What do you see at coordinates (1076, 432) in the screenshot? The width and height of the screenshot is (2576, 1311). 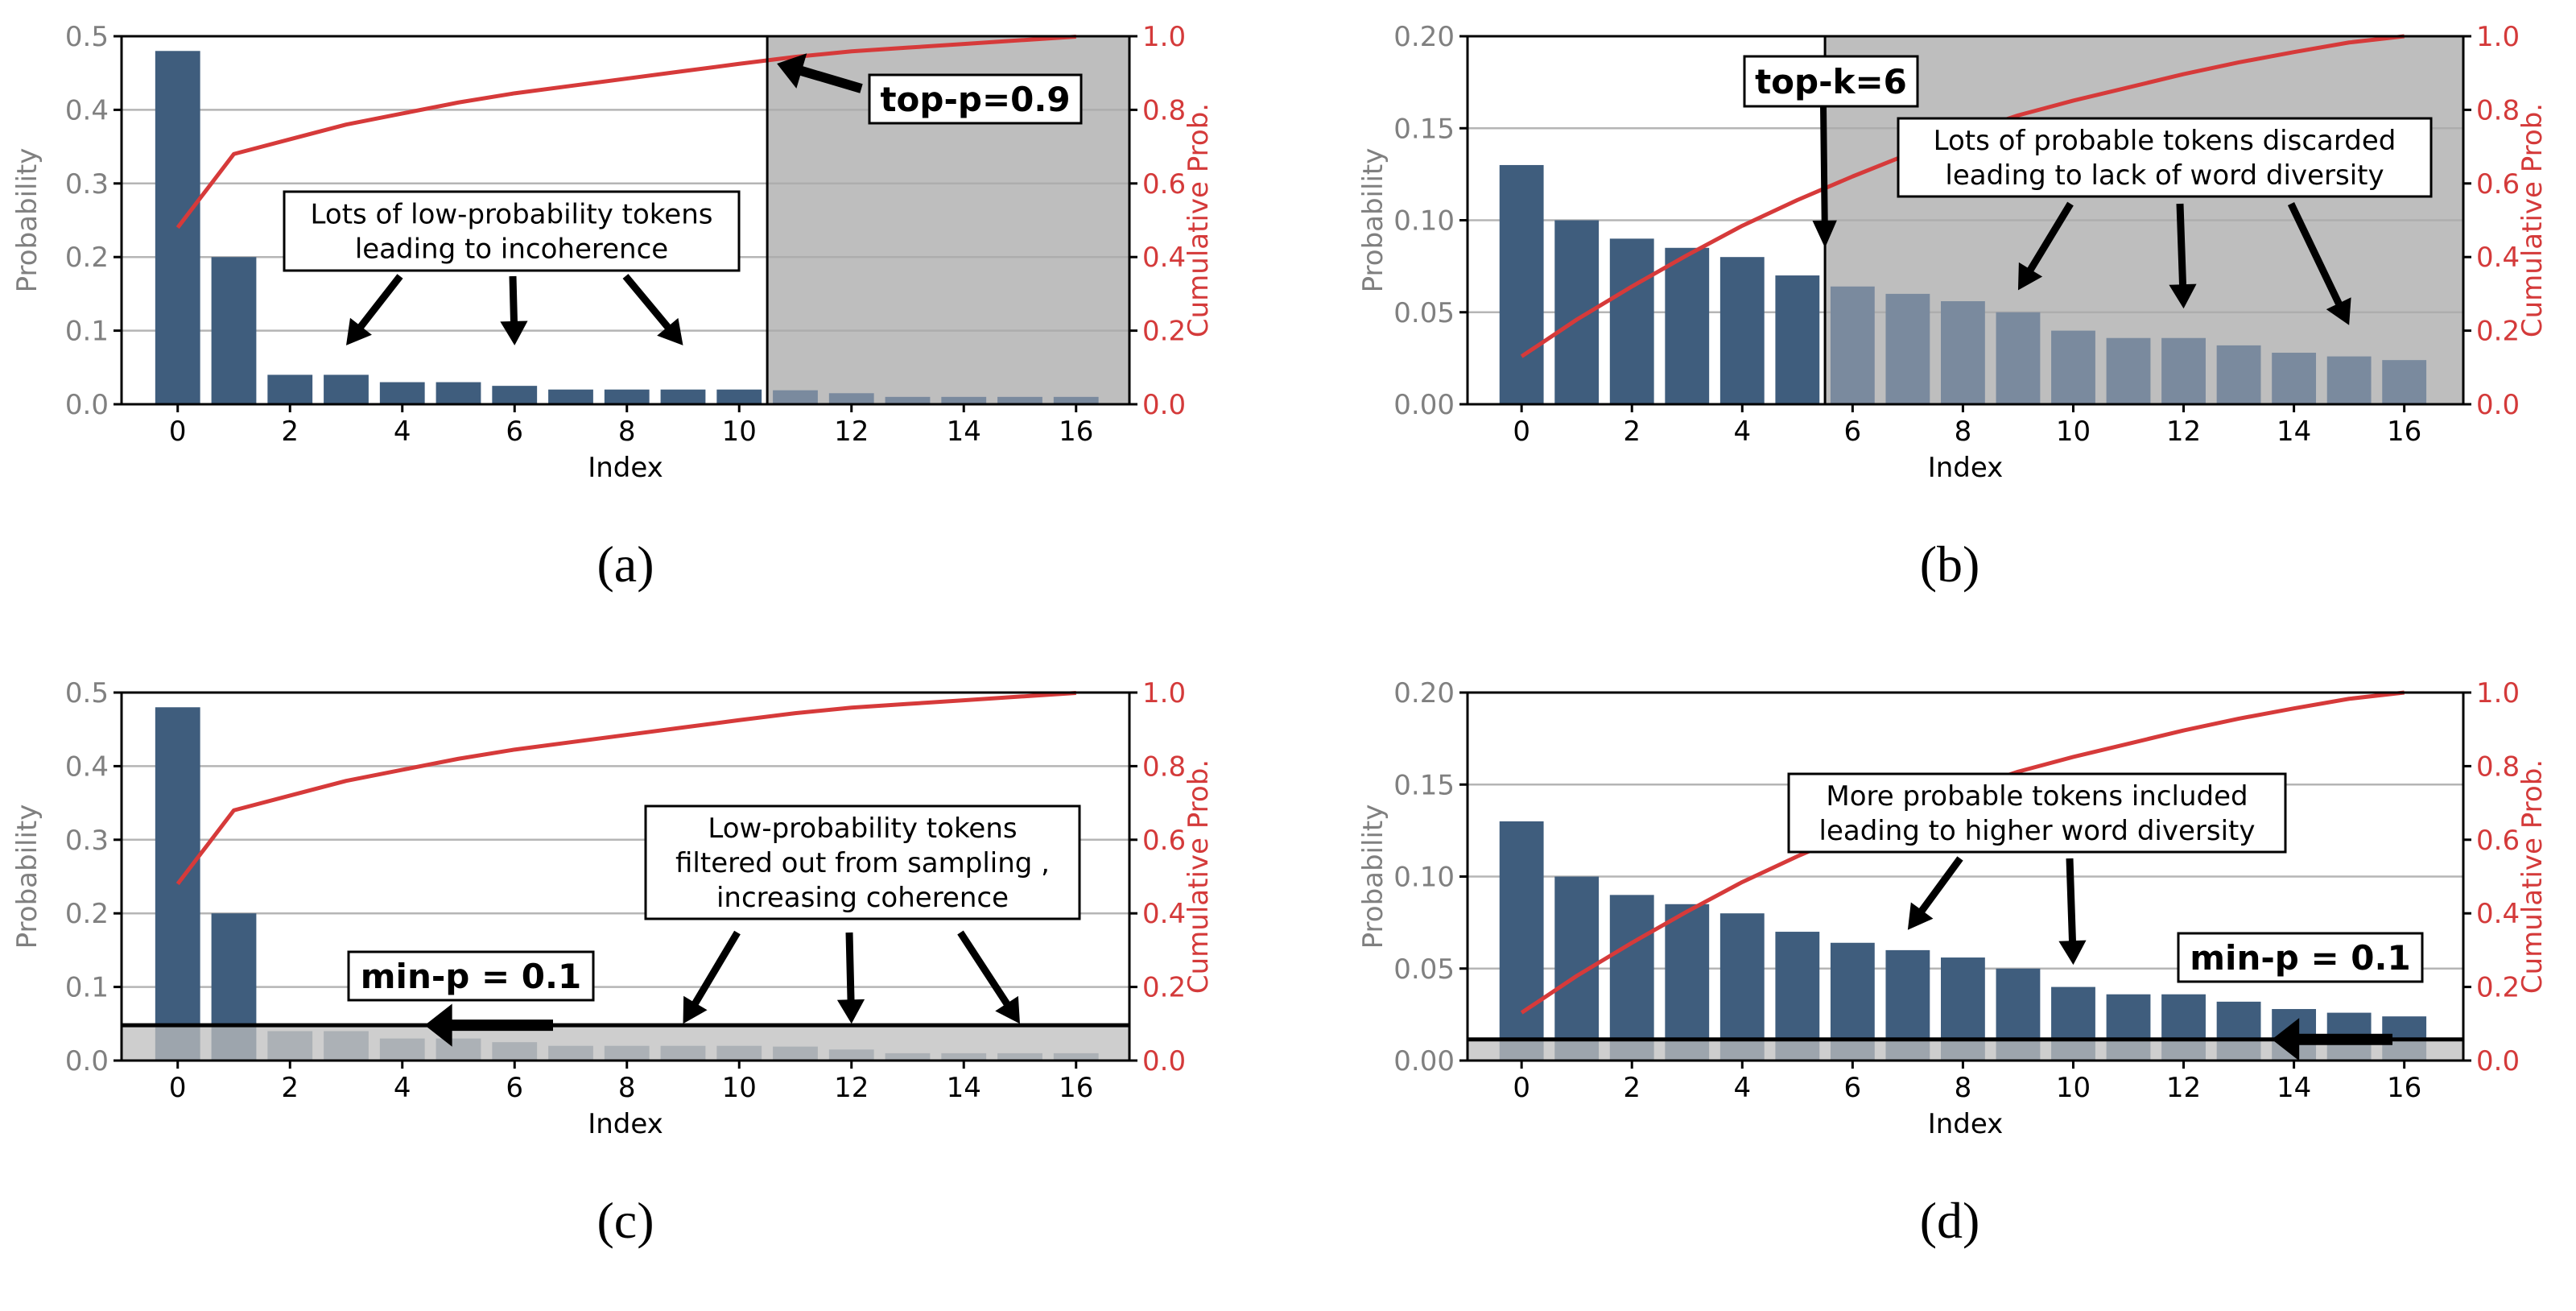 I see `x-tick-label: 16` at bounding box center [1076, 432].